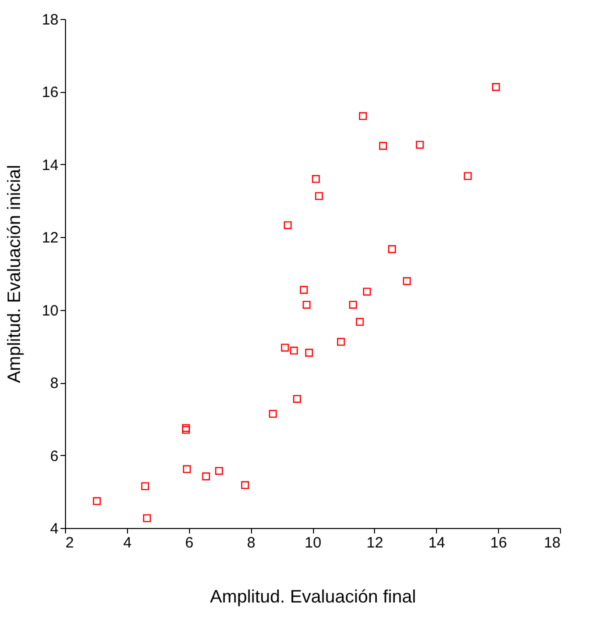  I want to click on x-tick-label: 8, so click(251, 543).